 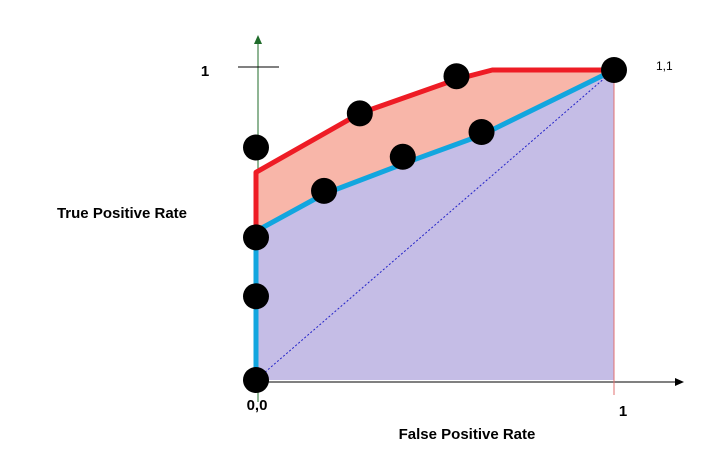 What do you see at coordinates (205, 71) in the screenshot?
I see `y-tick-label: 1` at bounding box center [205, 71].